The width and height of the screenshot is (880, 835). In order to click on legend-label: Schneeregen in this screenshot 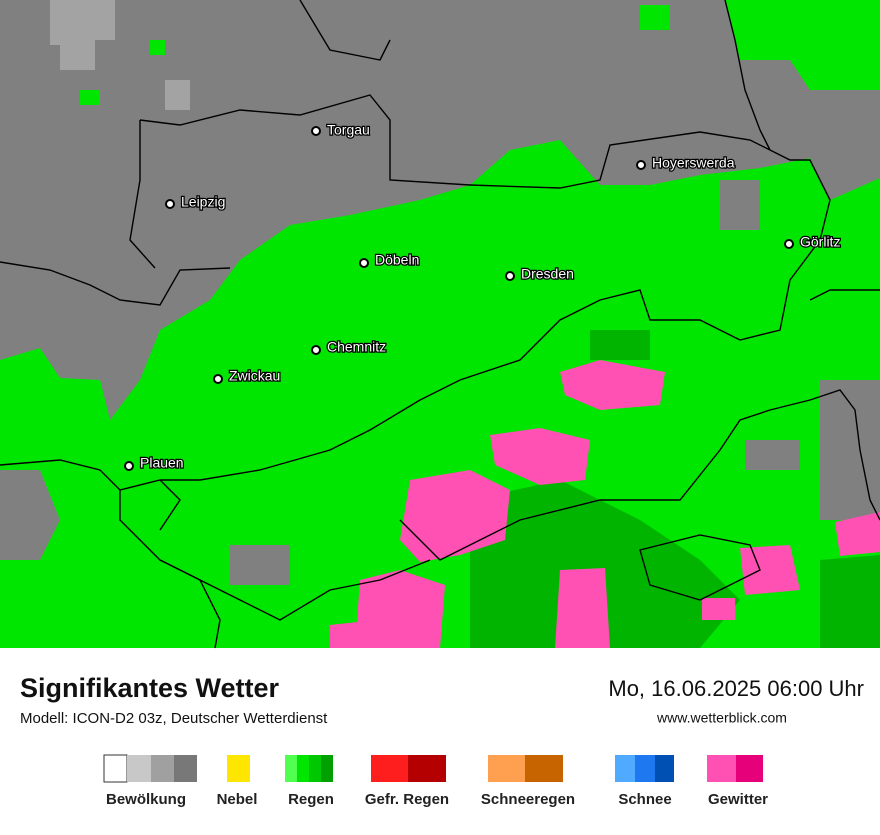, I will do `click(528, 799)`.